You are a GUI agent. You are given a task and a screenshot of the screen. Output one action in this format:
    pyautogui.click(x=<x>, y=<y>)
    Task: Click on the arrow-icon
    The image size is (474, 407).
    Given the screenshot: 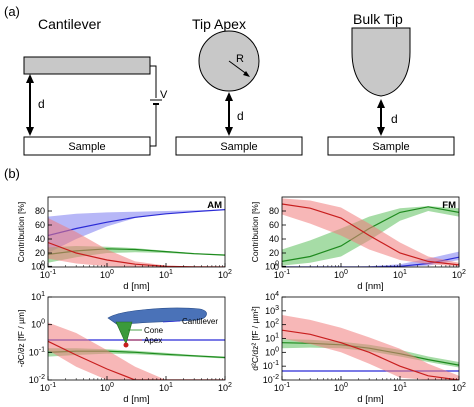 What is the action you would take?
    pyautogui.click(x=246, y=74)
    